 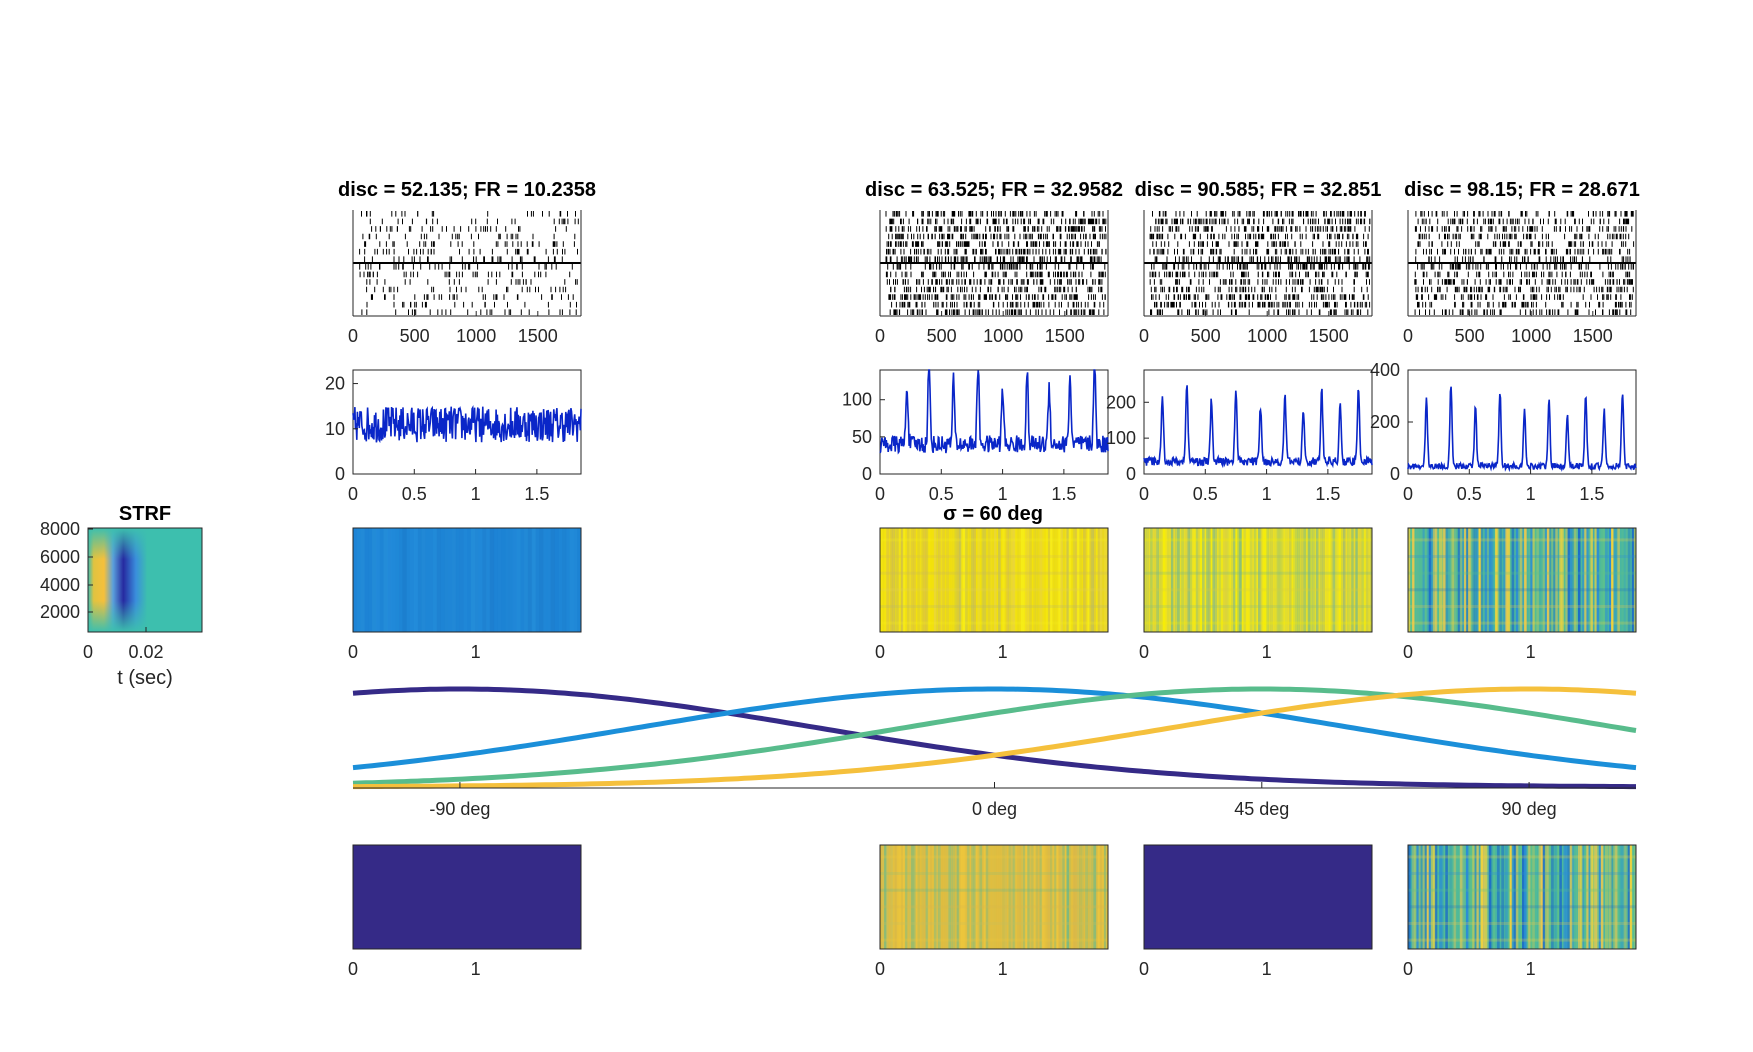 I want to click on strf-x-tick-label: 0, so click(x=88, y=652).